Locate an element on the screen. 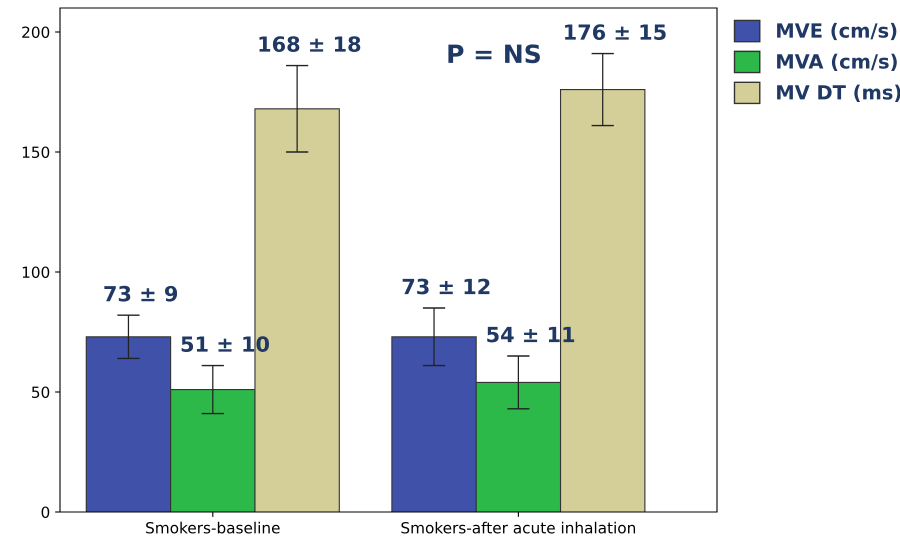  annotation: P = NS is located at coordinates (494, 54).